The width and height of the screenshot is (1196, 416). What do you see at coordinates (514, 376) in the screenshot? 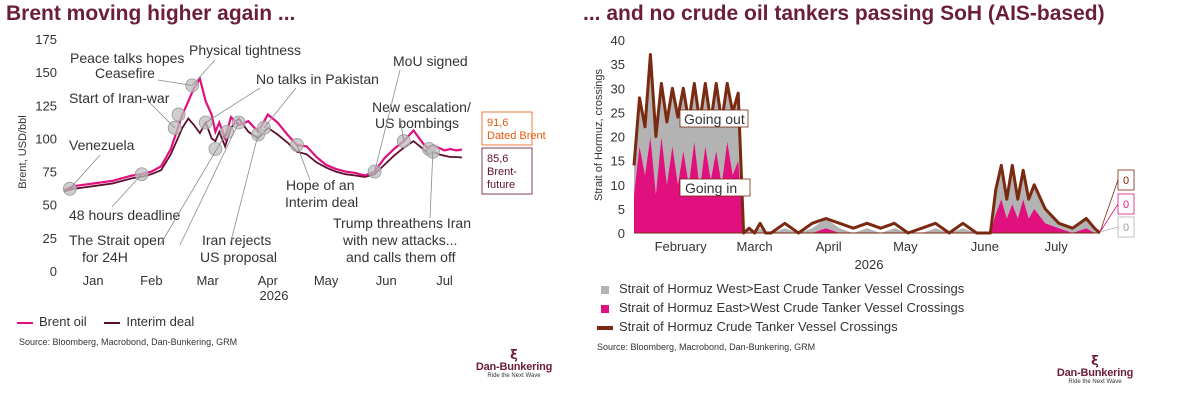
I see `logo-tagline: Ride the Next Wave` at bounding box center [514, 376].